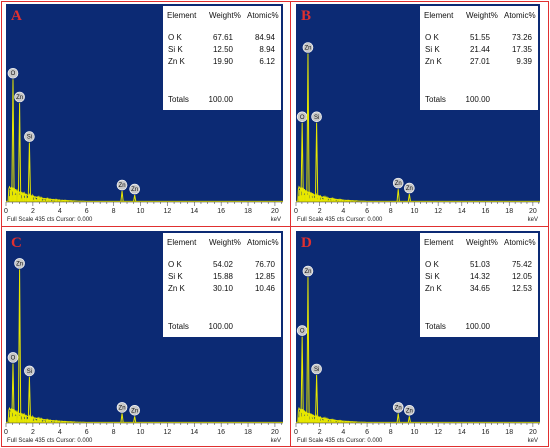 The image size is (550, 448). What do you see at coordinates (223, 264) in the screenshot?
I see `table-cell: 54.02` at bounding box center [223, 264].